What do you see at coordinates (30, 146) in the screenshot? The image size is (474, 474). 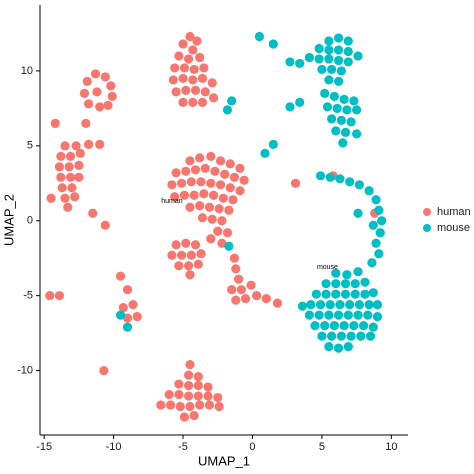 I see `y-tick-label: 5` at bounding box center [30, 146].